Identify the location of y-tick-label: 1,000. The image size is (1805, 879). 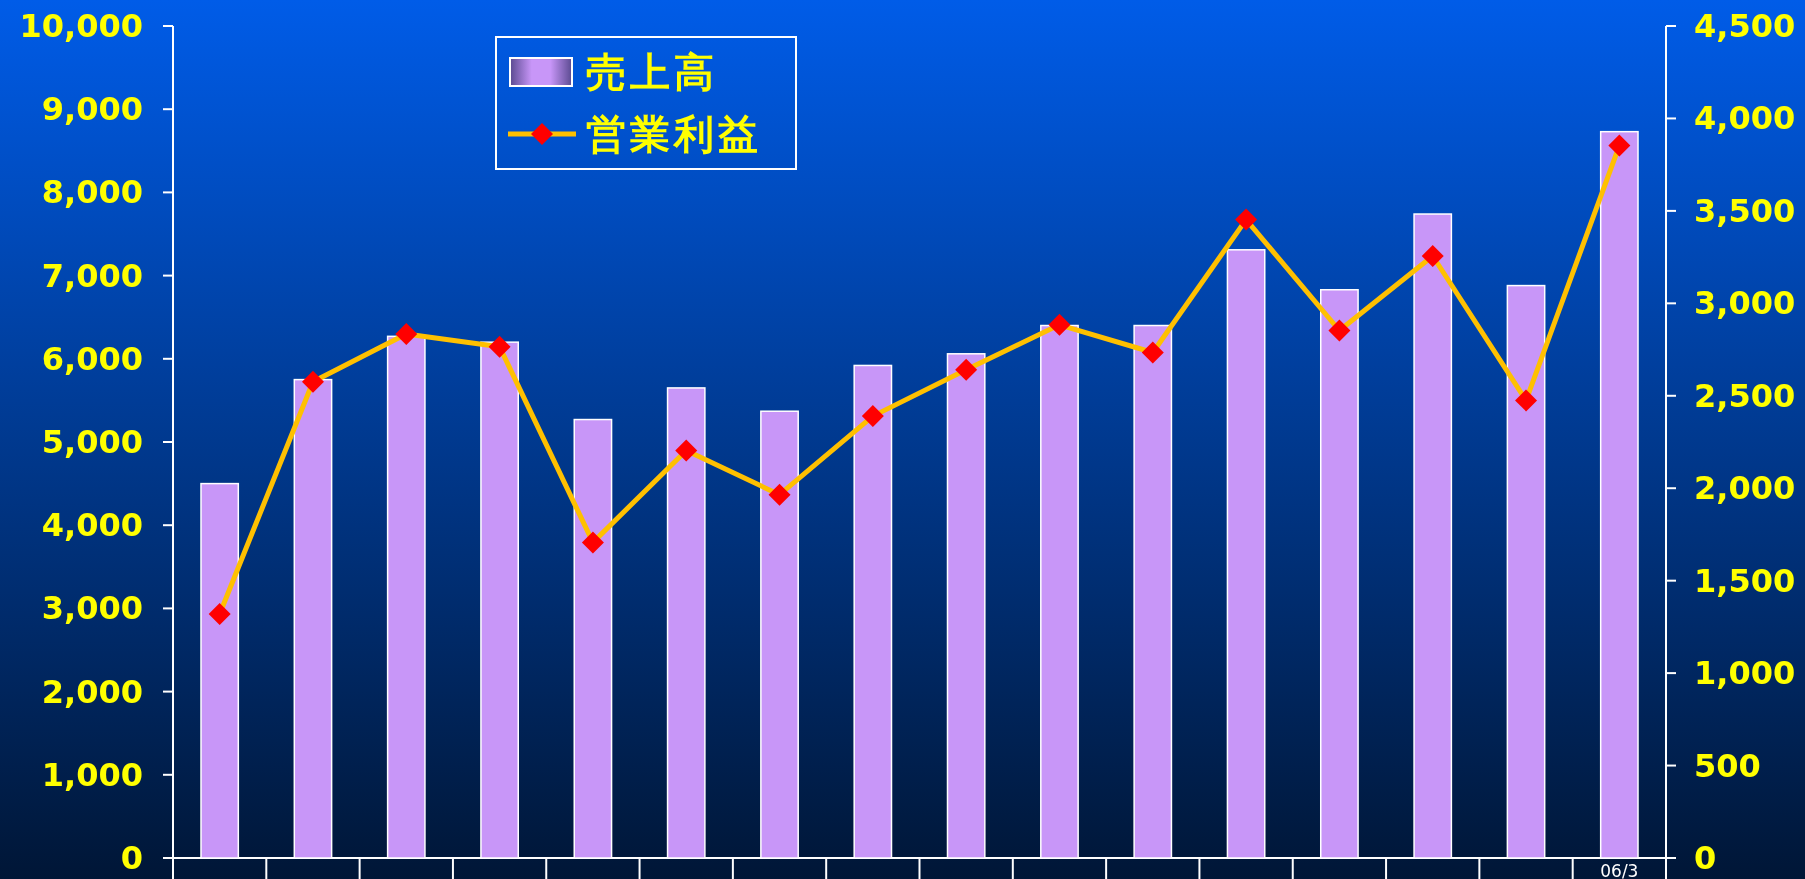
(92, 774).